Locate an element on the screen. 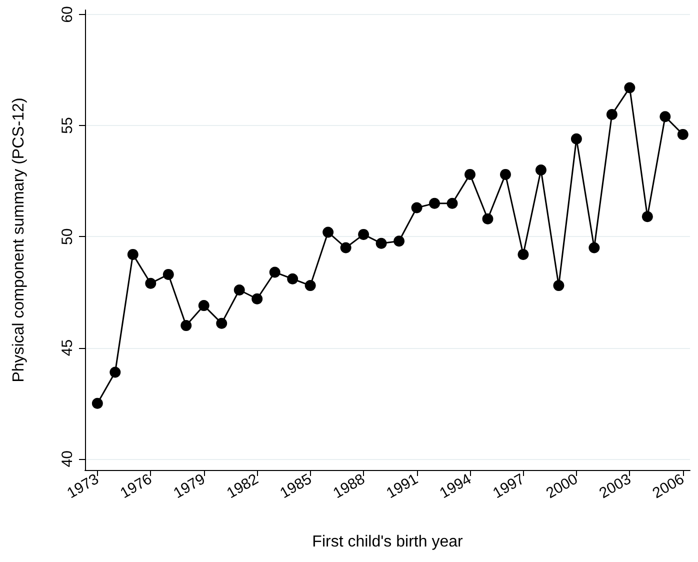  x-tick-label: 1988 is located at coordinates (349, 486).